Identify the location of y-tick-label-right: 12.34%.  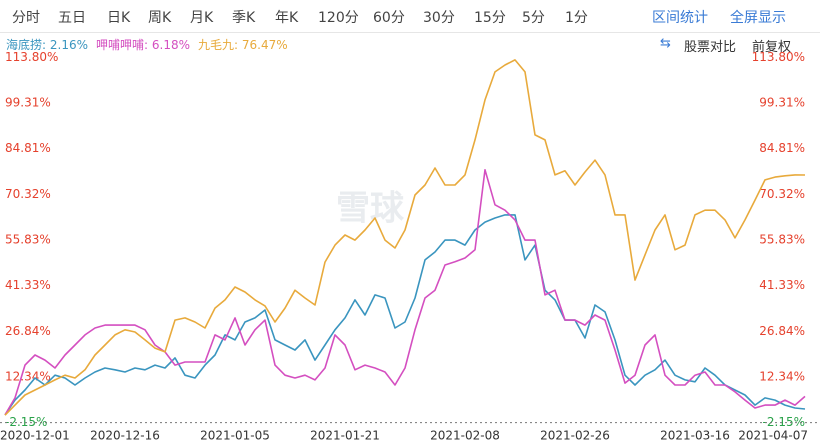
(782, 376).